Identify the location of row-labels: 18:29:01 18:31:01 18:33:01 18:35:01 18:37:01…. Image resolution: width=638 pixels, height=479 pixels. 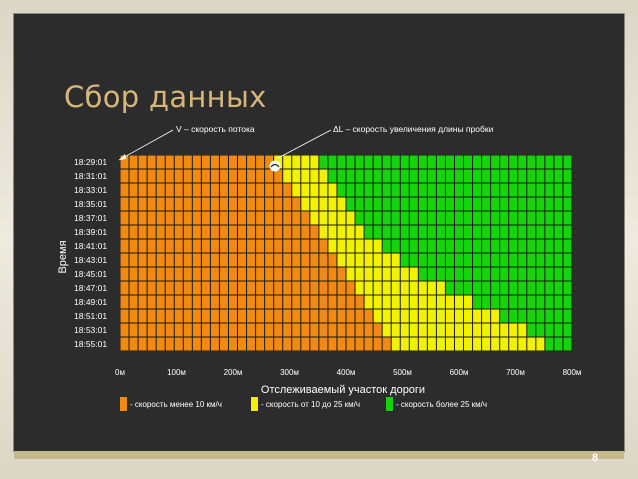
(90, 253).